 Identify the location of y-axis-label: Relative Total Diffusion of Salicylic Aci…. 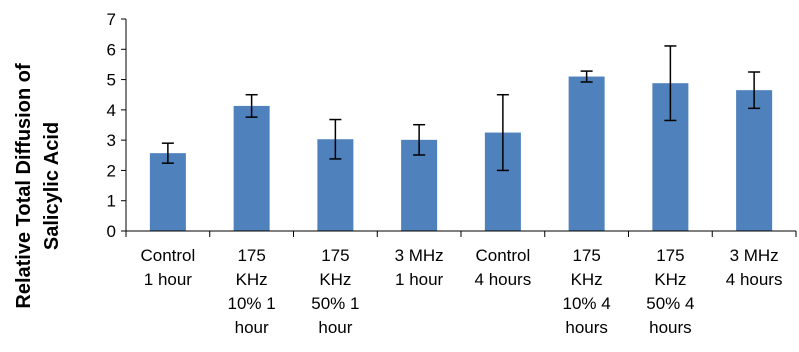
(38, 186).